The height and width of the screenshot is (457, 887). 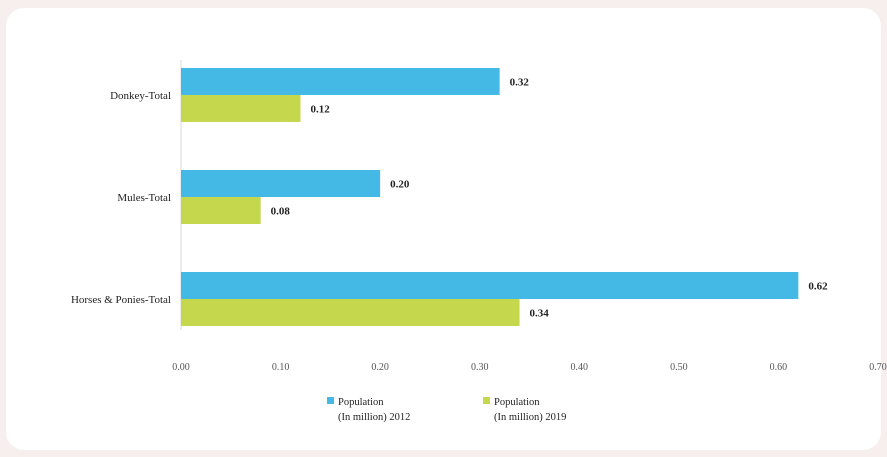 What do you see at coordinates (181, 367) in the screenshot?
I see `x-tick-label: 0.00` at bounding box center [181, 367].